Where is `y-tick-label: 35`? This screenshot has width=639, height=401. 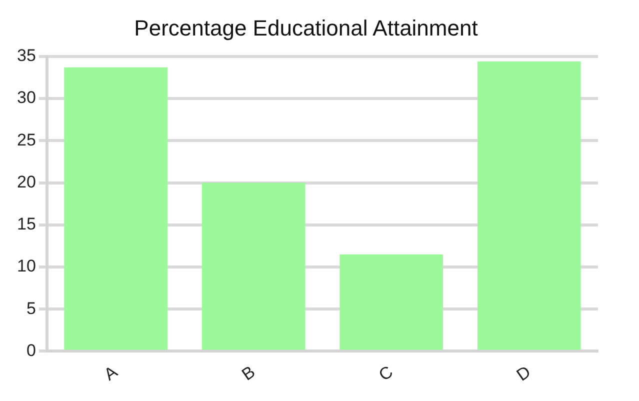
y-tick-label: 35 is located at coordinates (26, 56).